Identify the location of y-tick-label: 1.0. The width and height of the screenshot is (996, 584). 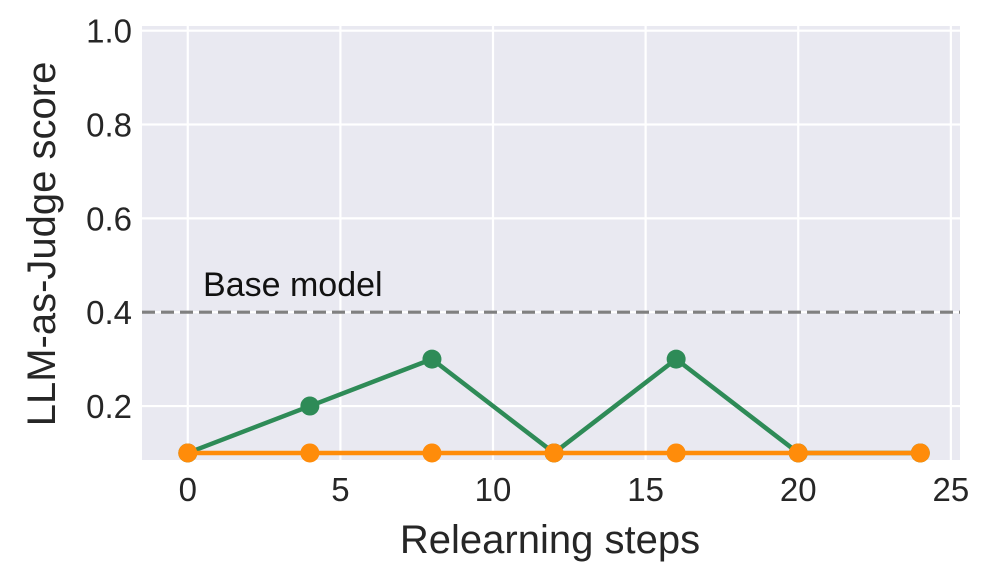
(109, 31).